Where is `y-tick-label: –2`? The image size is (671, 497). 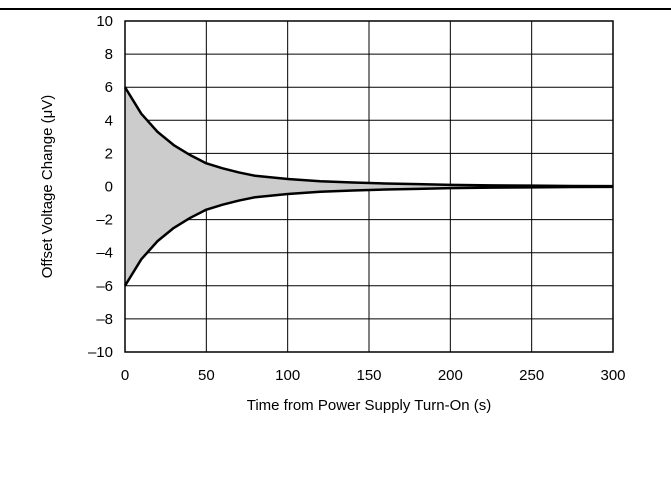
y-tick-label: –2 is located at coordinates (104, 220).